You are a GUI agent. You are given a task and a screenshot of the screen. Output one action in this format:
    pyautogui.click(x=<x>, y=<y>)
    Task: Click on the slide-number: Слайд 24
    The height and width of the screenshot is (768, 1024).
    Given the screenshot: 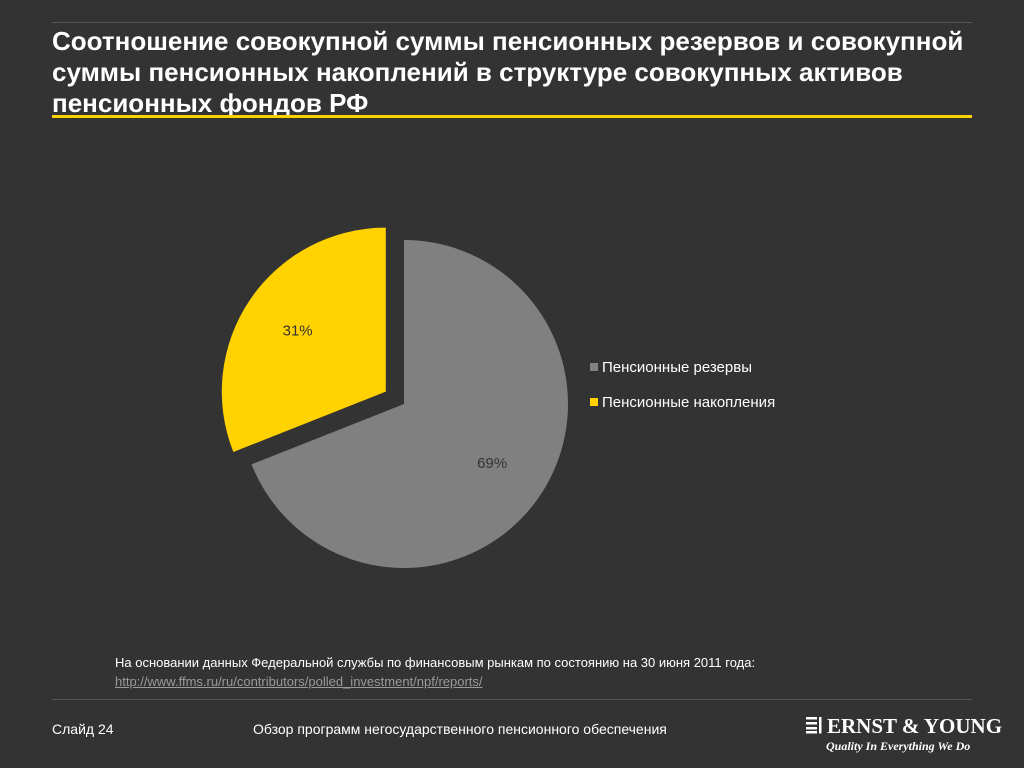 What is the action you would take?
    pyautogui.click(x=83, y=729)
    